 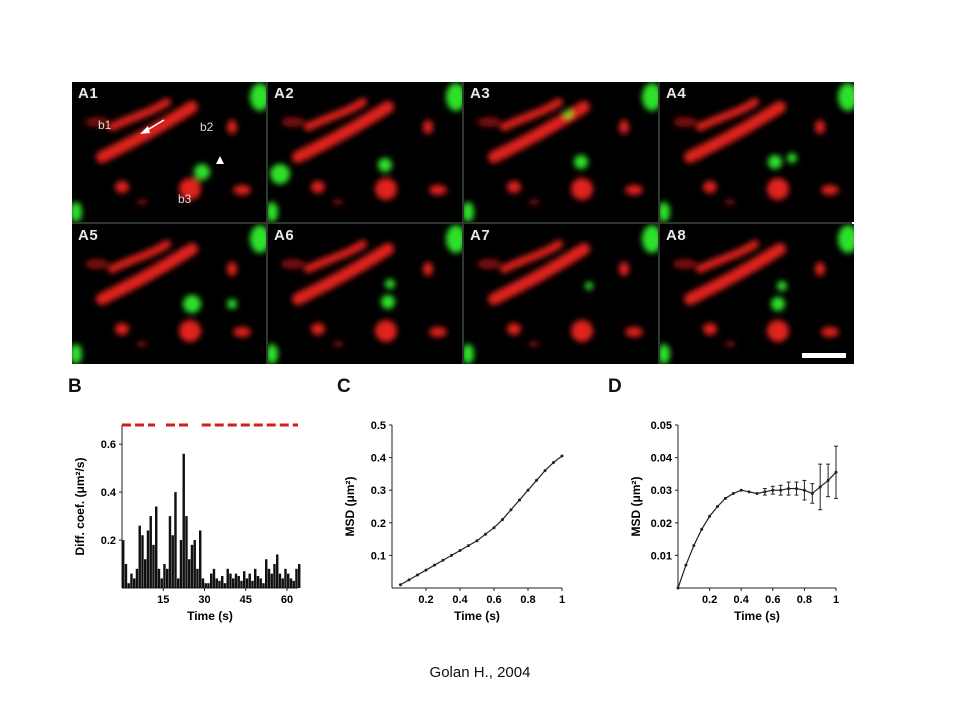 What do you see at coordinates (757, 616) in the screenshot?
I see `x-axis-label: Time (s)` at bounding box center [757, 616].